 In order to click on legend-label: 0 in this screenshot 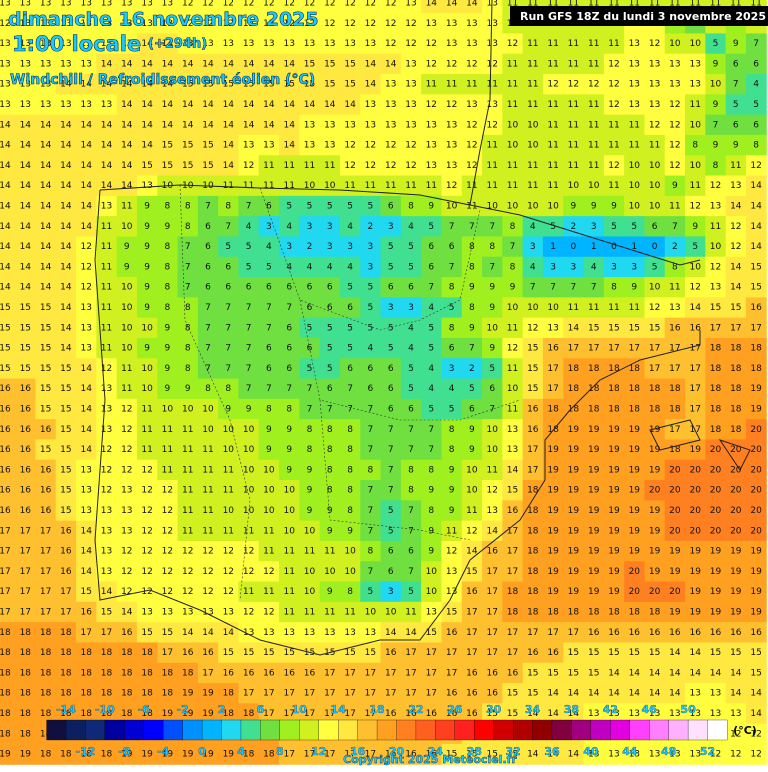, I will do `click(202, 751)`.